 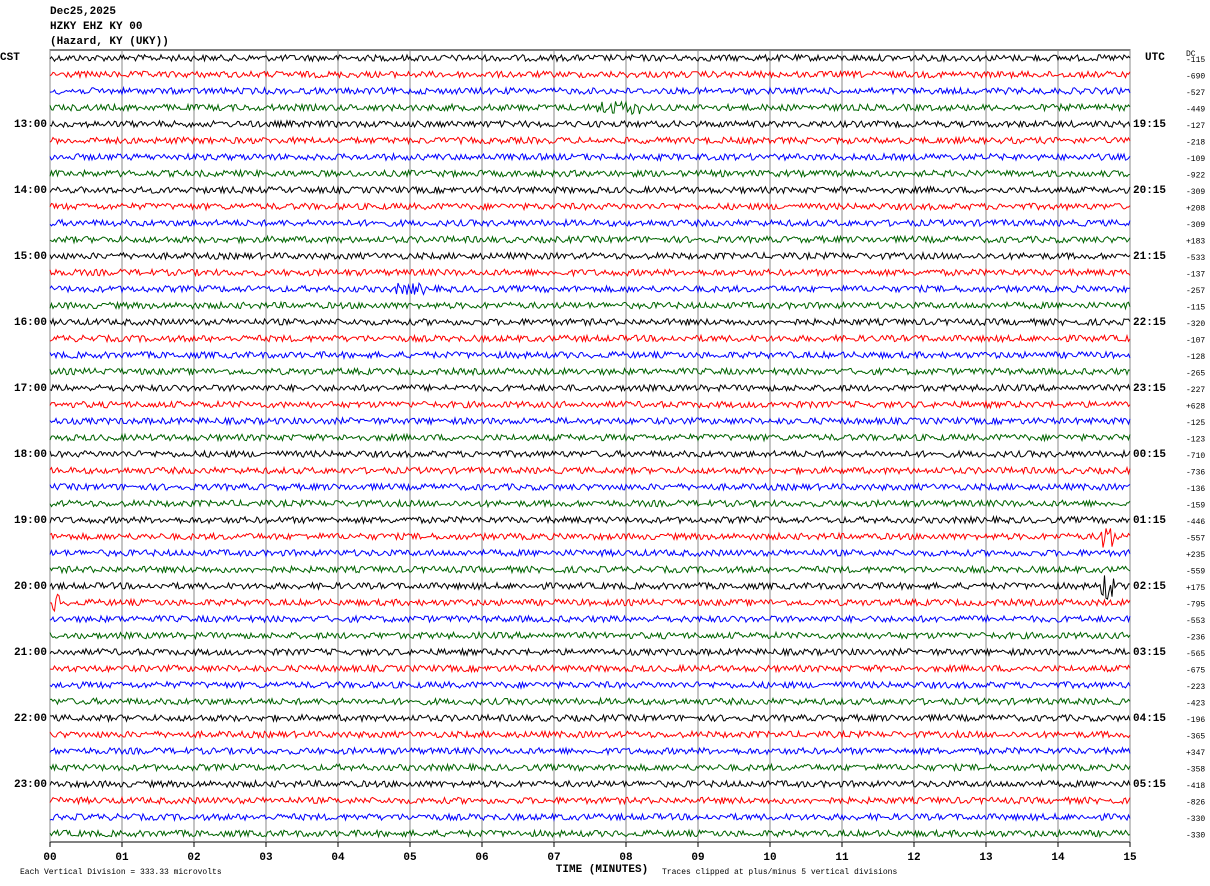 What do you see at coordinates (626, 858) in the screenshot?
I see `x-tick-label: 08` at bounding box center [626, 858].